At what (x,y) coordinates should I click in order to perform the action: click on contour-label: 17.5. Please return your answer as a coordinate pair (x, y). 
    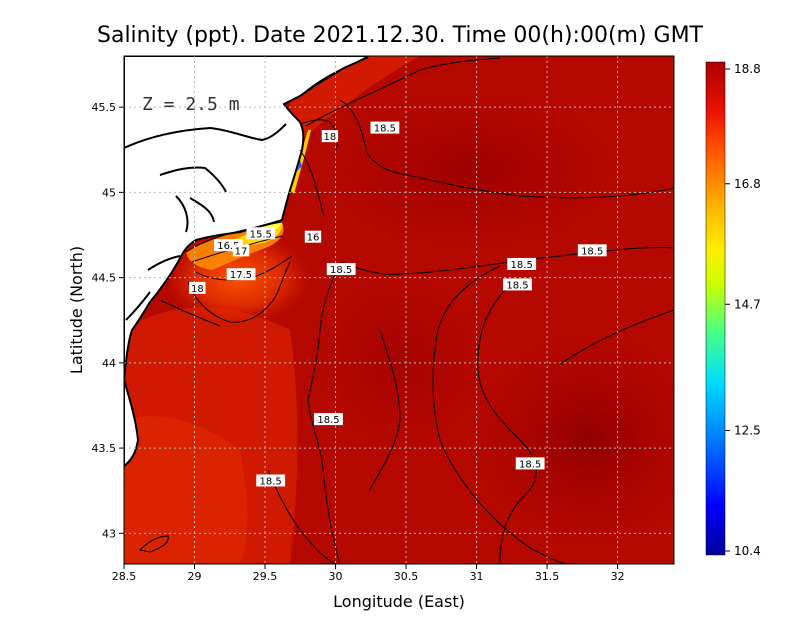
    Looking at the image, I should click on (241, 274).